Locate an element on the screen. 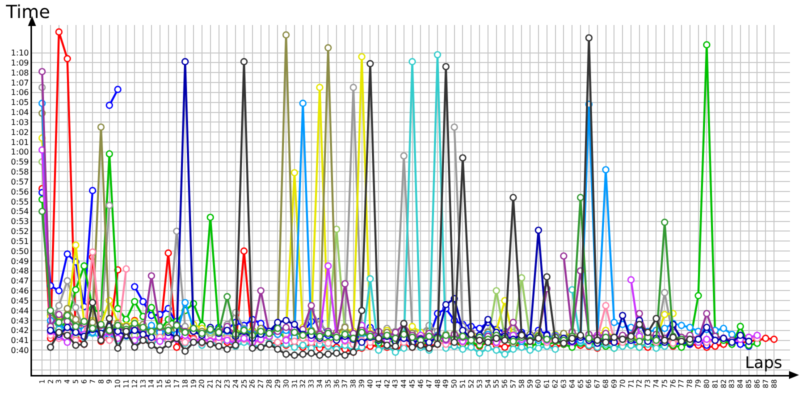  y-tick-label: 0:41 is located at coordinates (19, 341).